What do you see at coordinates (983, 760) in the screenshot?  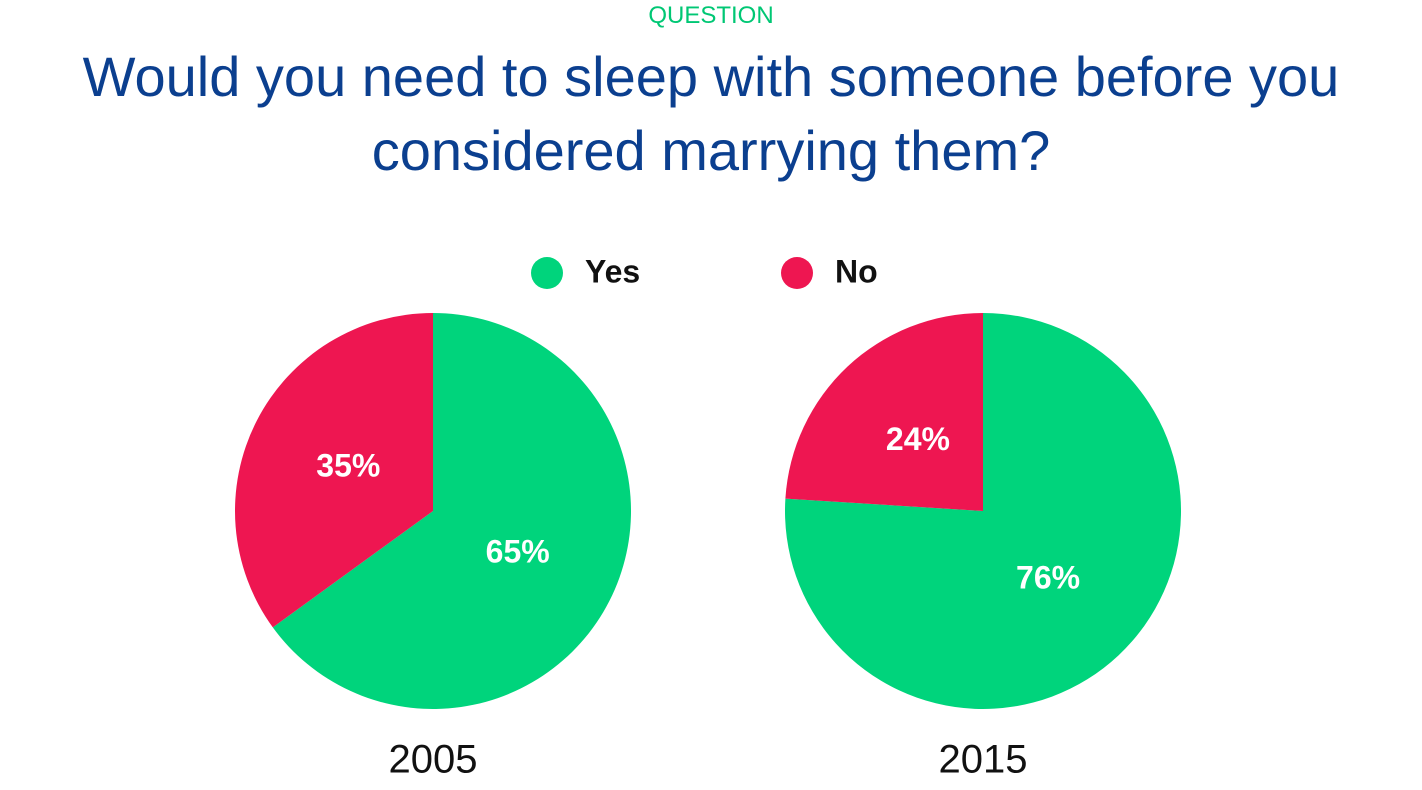 I see `pie-title: 2015` at bounding box center [983, 760].